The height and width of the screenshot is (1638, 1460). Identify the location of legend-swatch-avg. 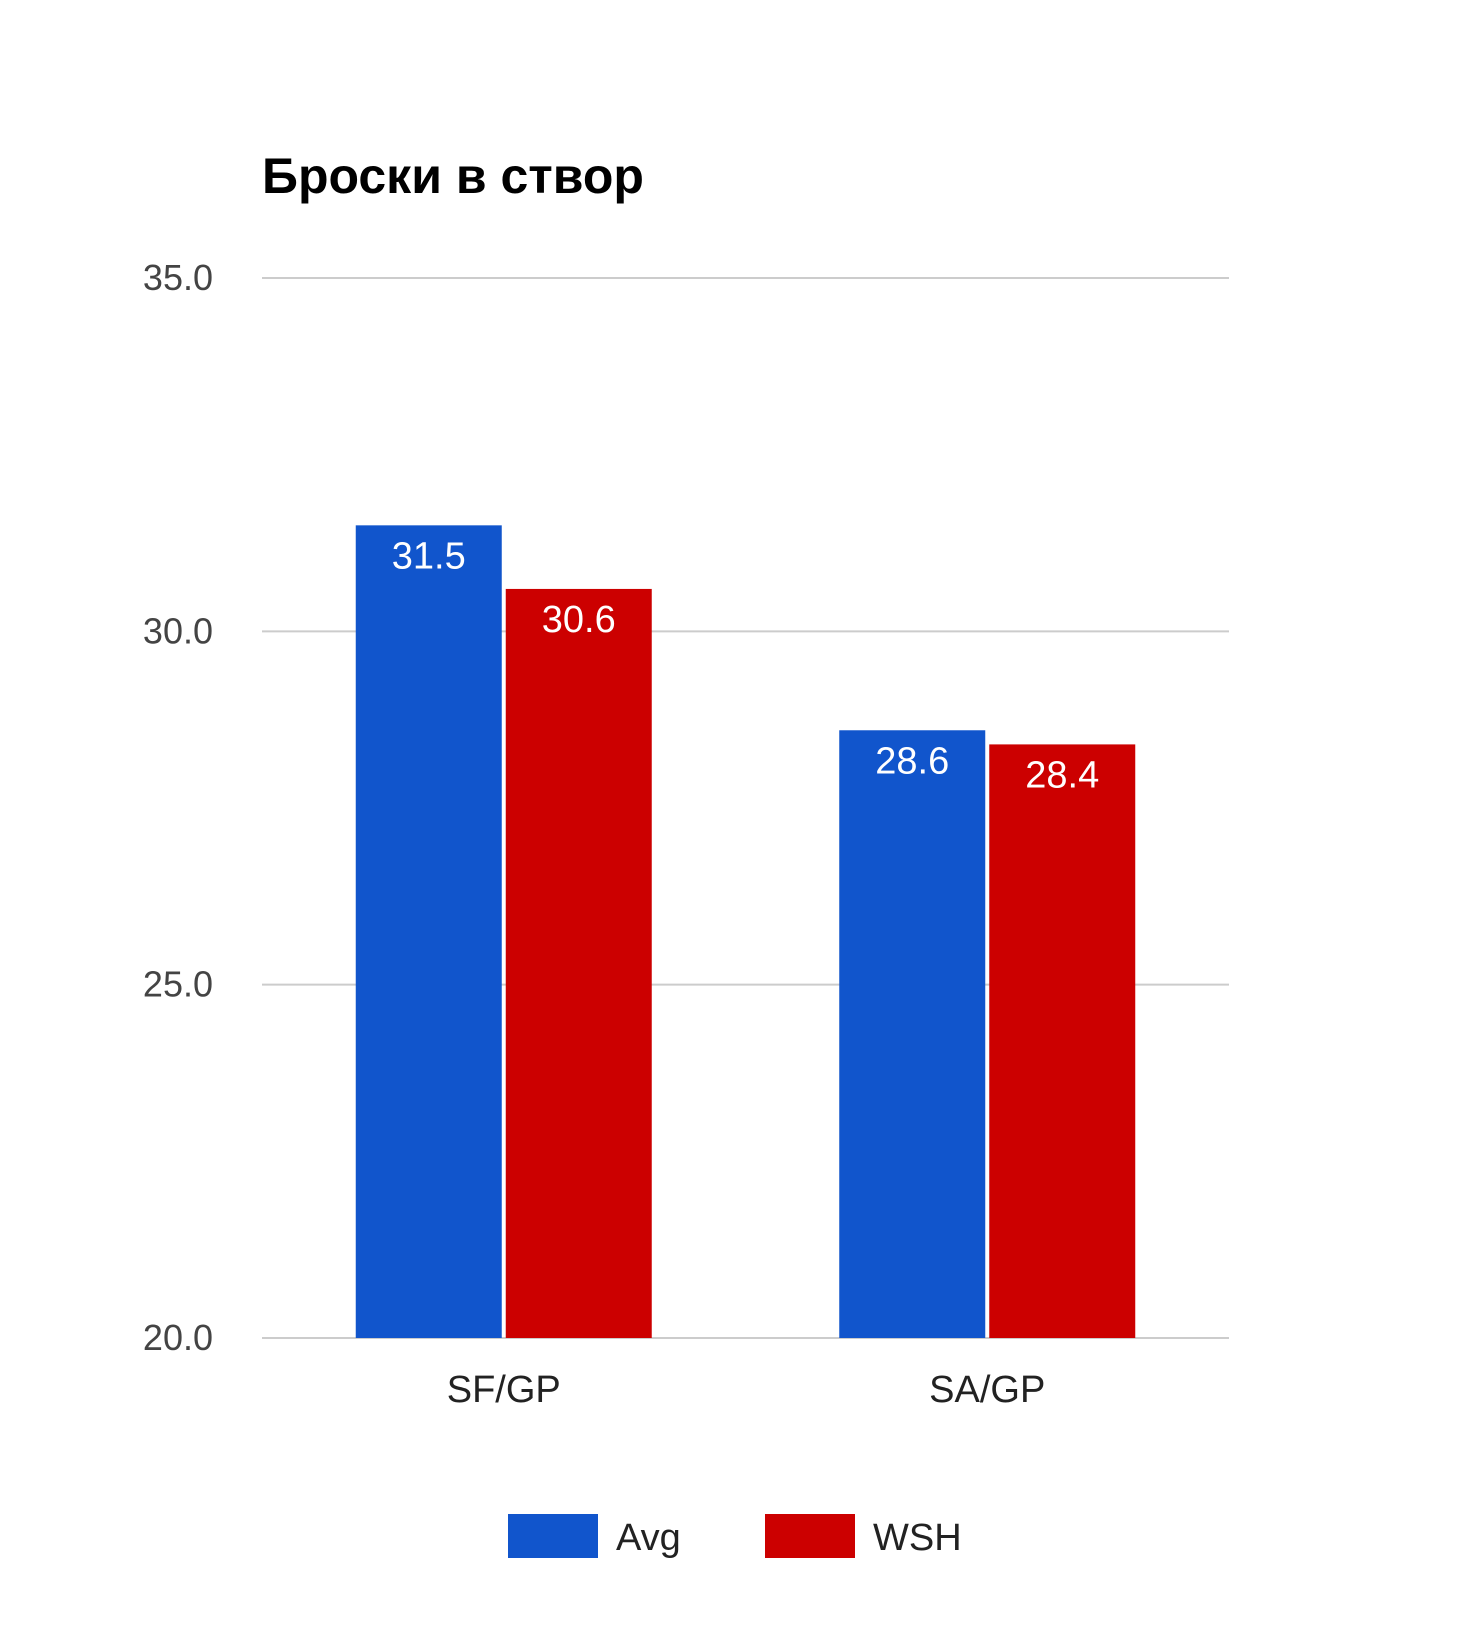
(553, 1536).